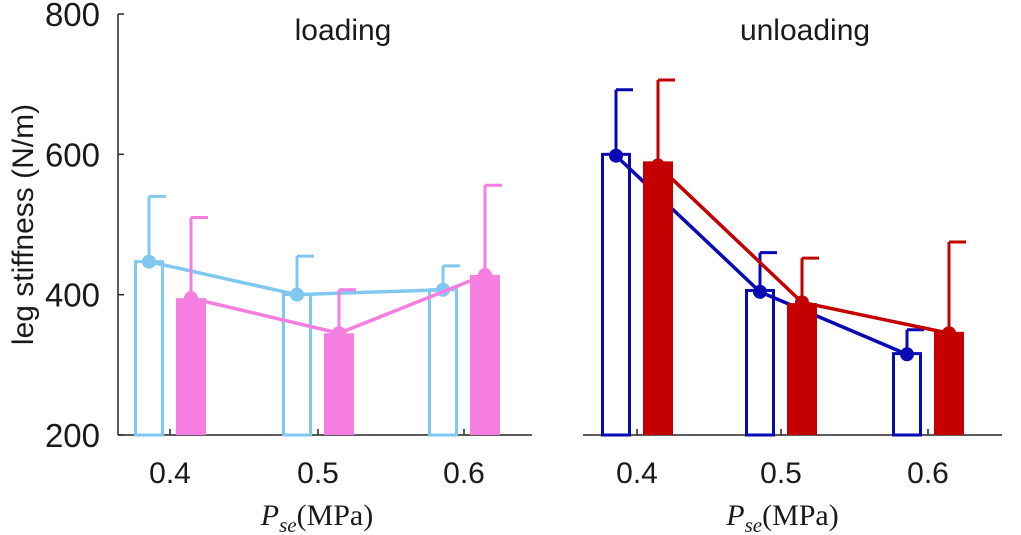  I want to click on y-tick-label: 400, so click(72, 295).